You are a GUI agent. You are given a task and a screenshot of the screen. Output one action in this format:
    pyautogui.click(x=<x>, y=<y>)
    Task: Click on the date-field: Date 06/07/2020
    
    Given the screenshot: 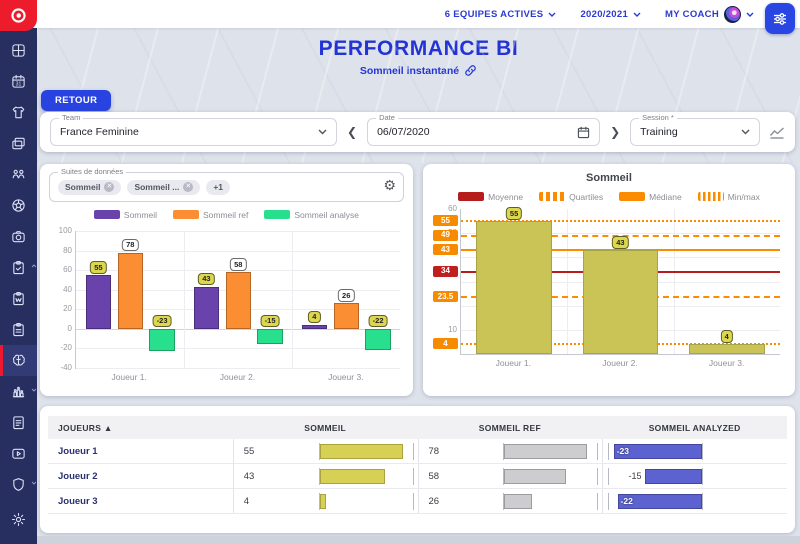 What is the action you would take?
    pyautogui.click(x=484, y=130)
    